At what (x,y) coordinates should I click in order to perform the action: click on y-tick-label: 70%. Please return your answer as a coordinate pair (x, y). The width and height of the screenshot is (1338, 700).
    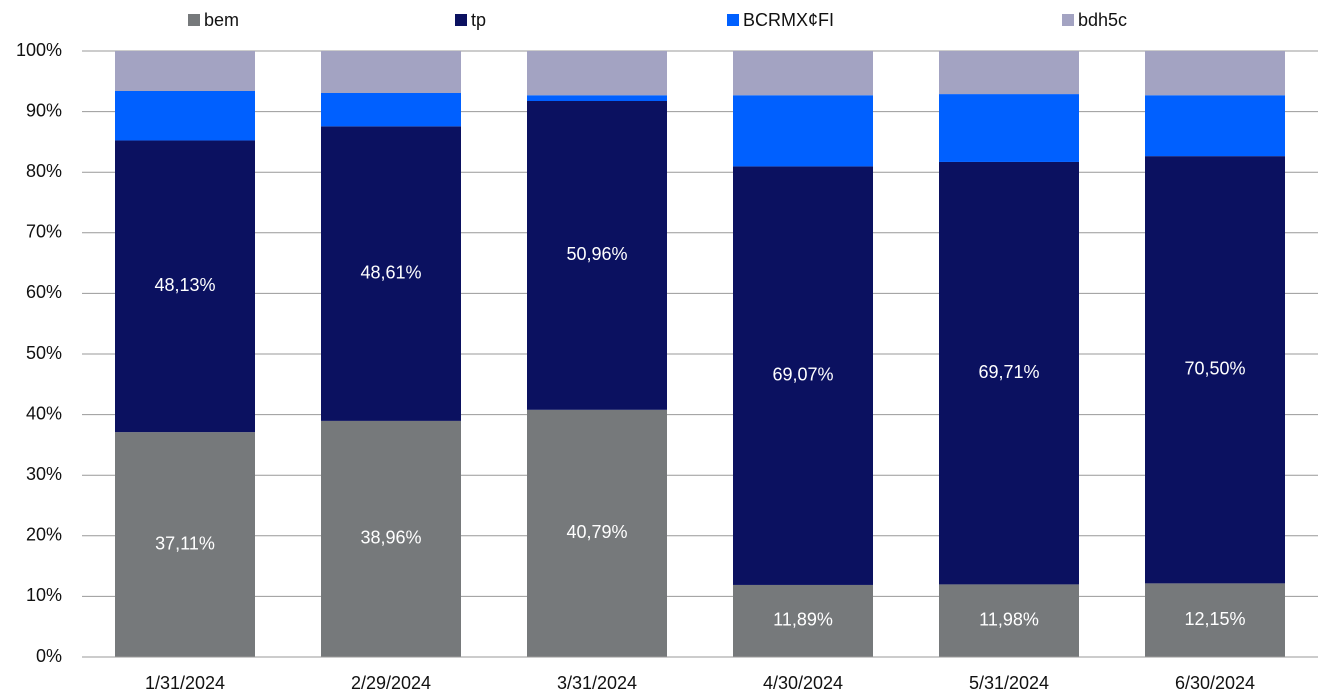
    Looking at the image, I should click on (44, 232).